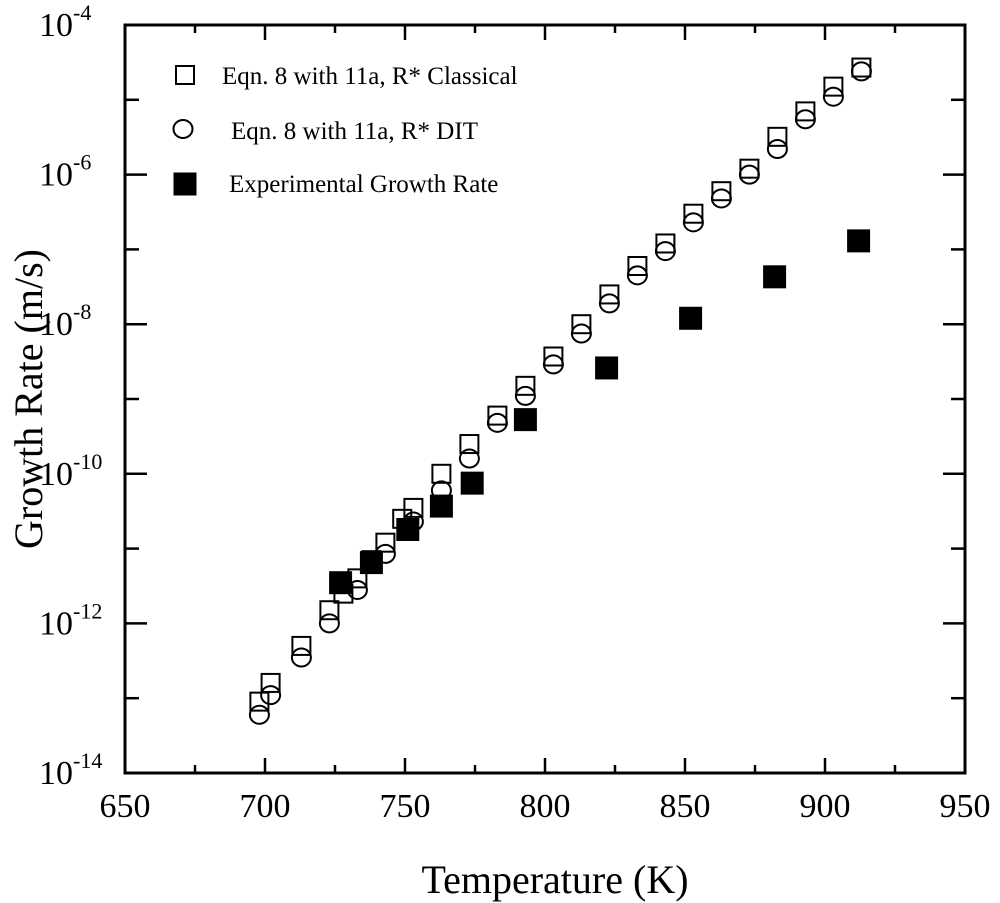 The image size is (1000, 903). I want to click on x-tick-label: 750, so click(405, 806).